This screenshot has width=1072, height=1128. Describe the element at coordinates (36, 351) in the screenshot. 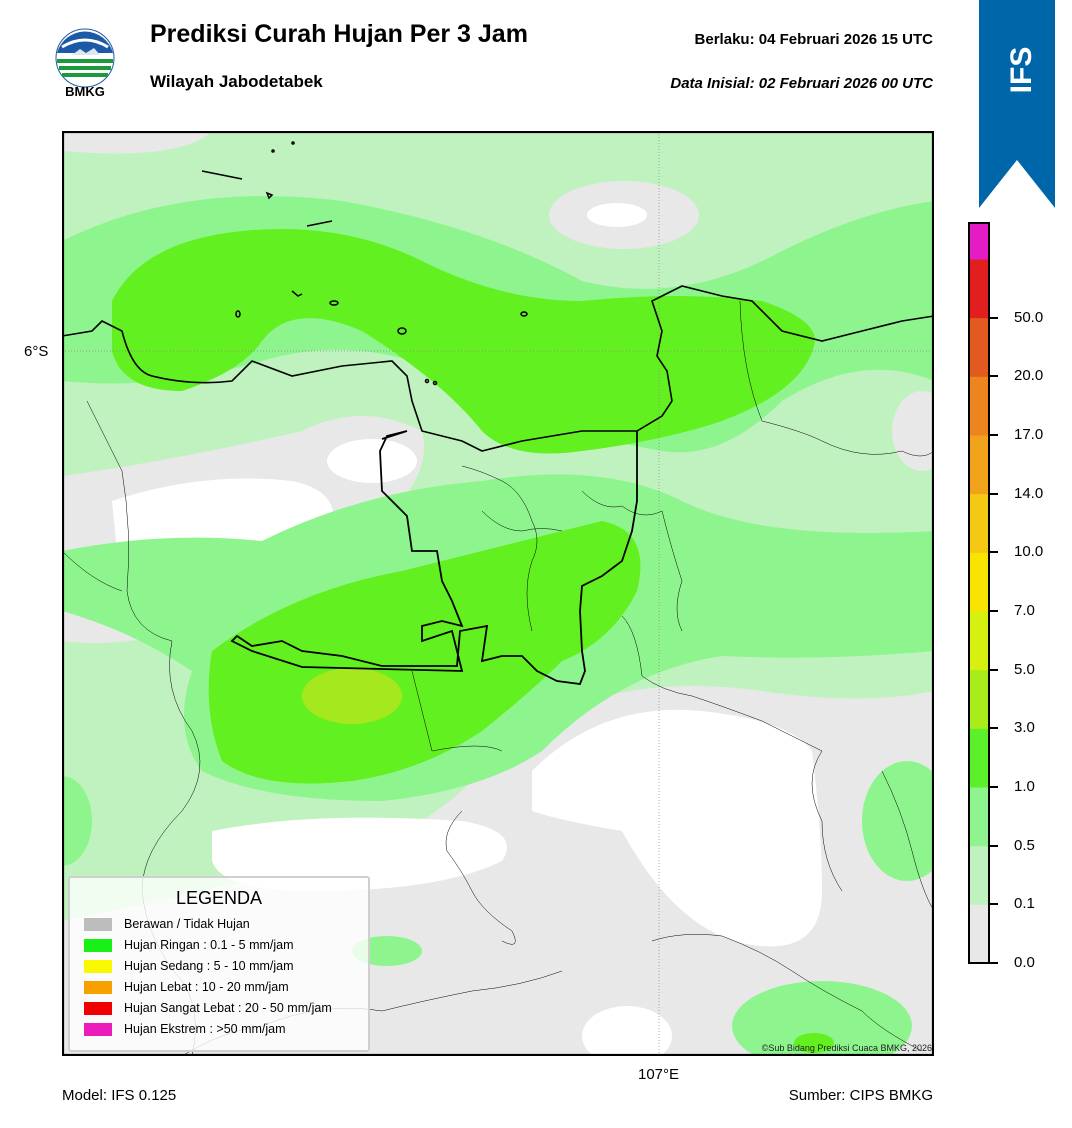

I see `latitude-label: 6°S` at that location.